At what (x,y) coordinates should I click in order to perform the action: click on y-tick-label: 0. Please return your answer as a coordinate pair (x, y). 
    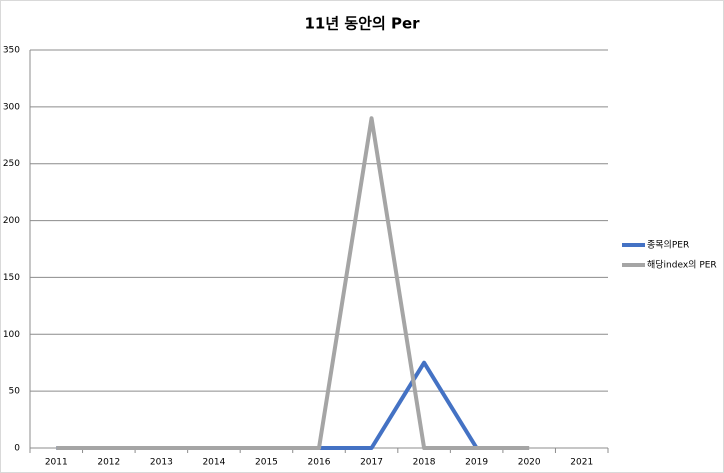
    Looking at the image, I should click on (17, 449).